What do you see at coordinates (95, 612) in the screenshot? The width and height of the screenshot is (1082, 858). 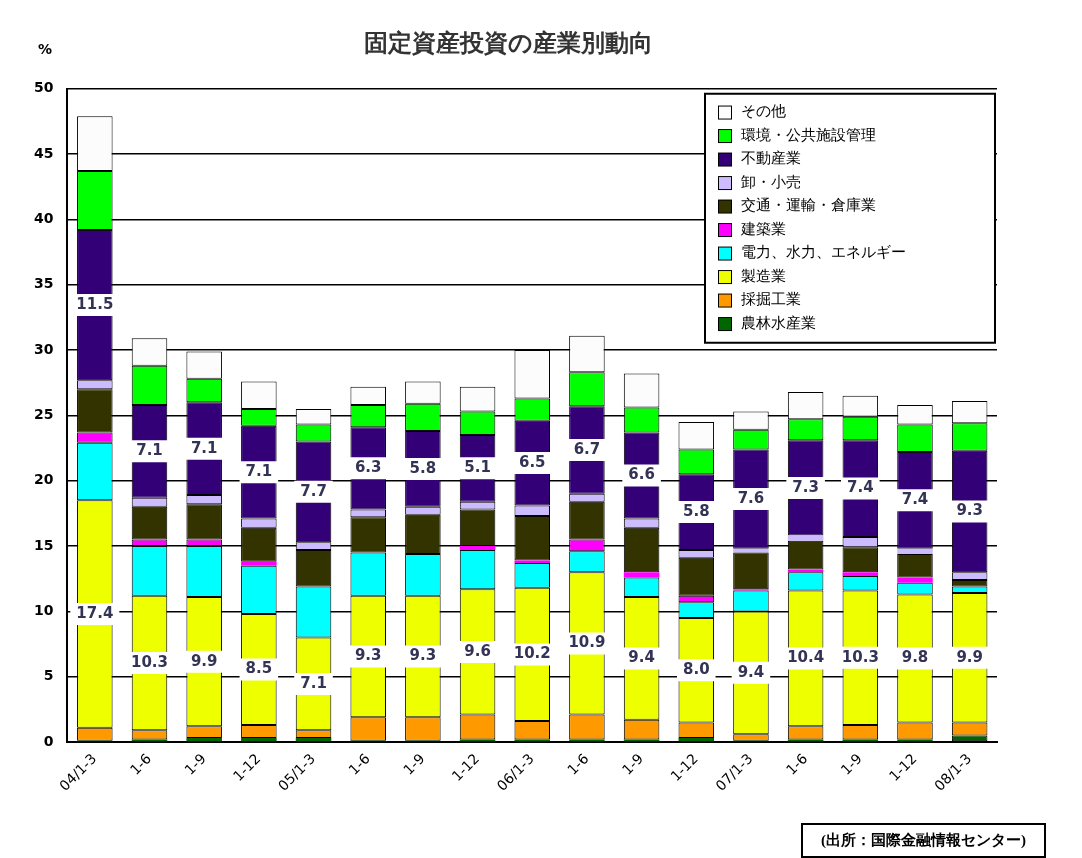 I see `data-label: 17.4` at bounding box center [95, 612].